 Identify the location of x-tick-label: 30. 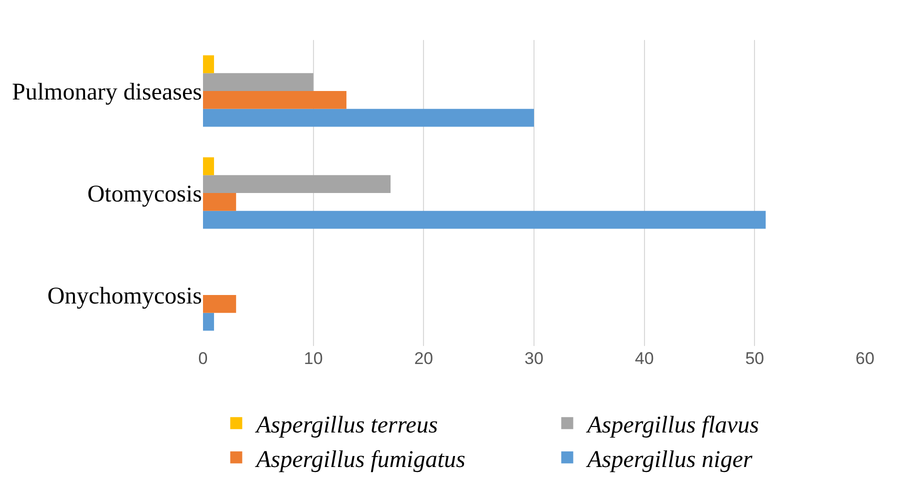
(534, 358).